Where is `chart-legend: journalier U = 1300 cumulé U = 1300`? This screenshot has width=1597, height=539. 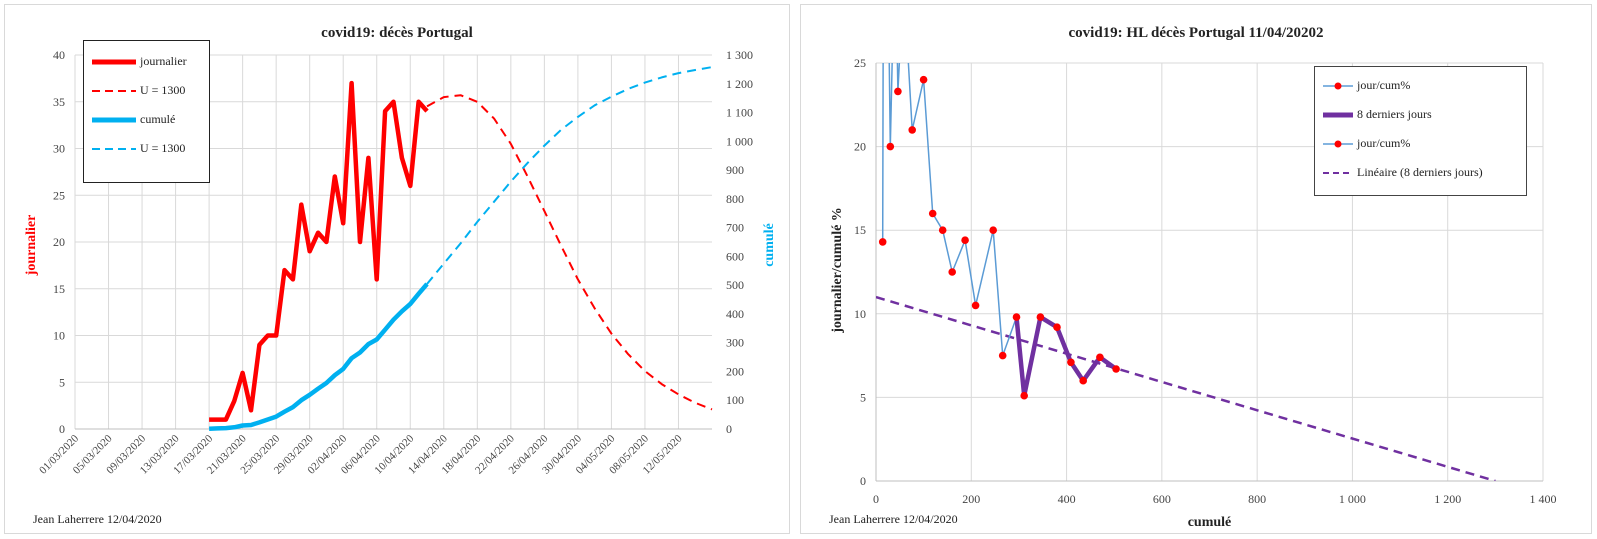
chart-legend: journalier U = 1300 cumulé U = 1300 is located at coordinates (146, 111).